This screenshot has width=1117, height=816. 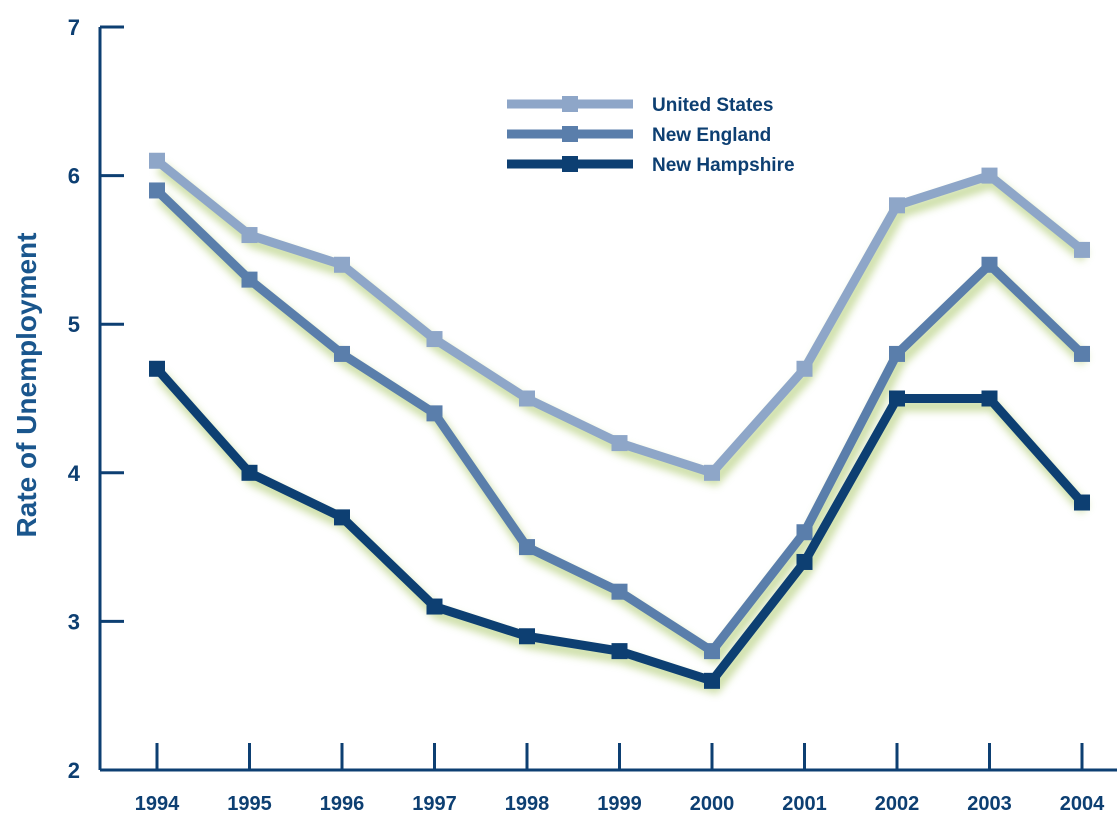 I want to click on x-tick-label: 1998, so click(x=527, y=804).